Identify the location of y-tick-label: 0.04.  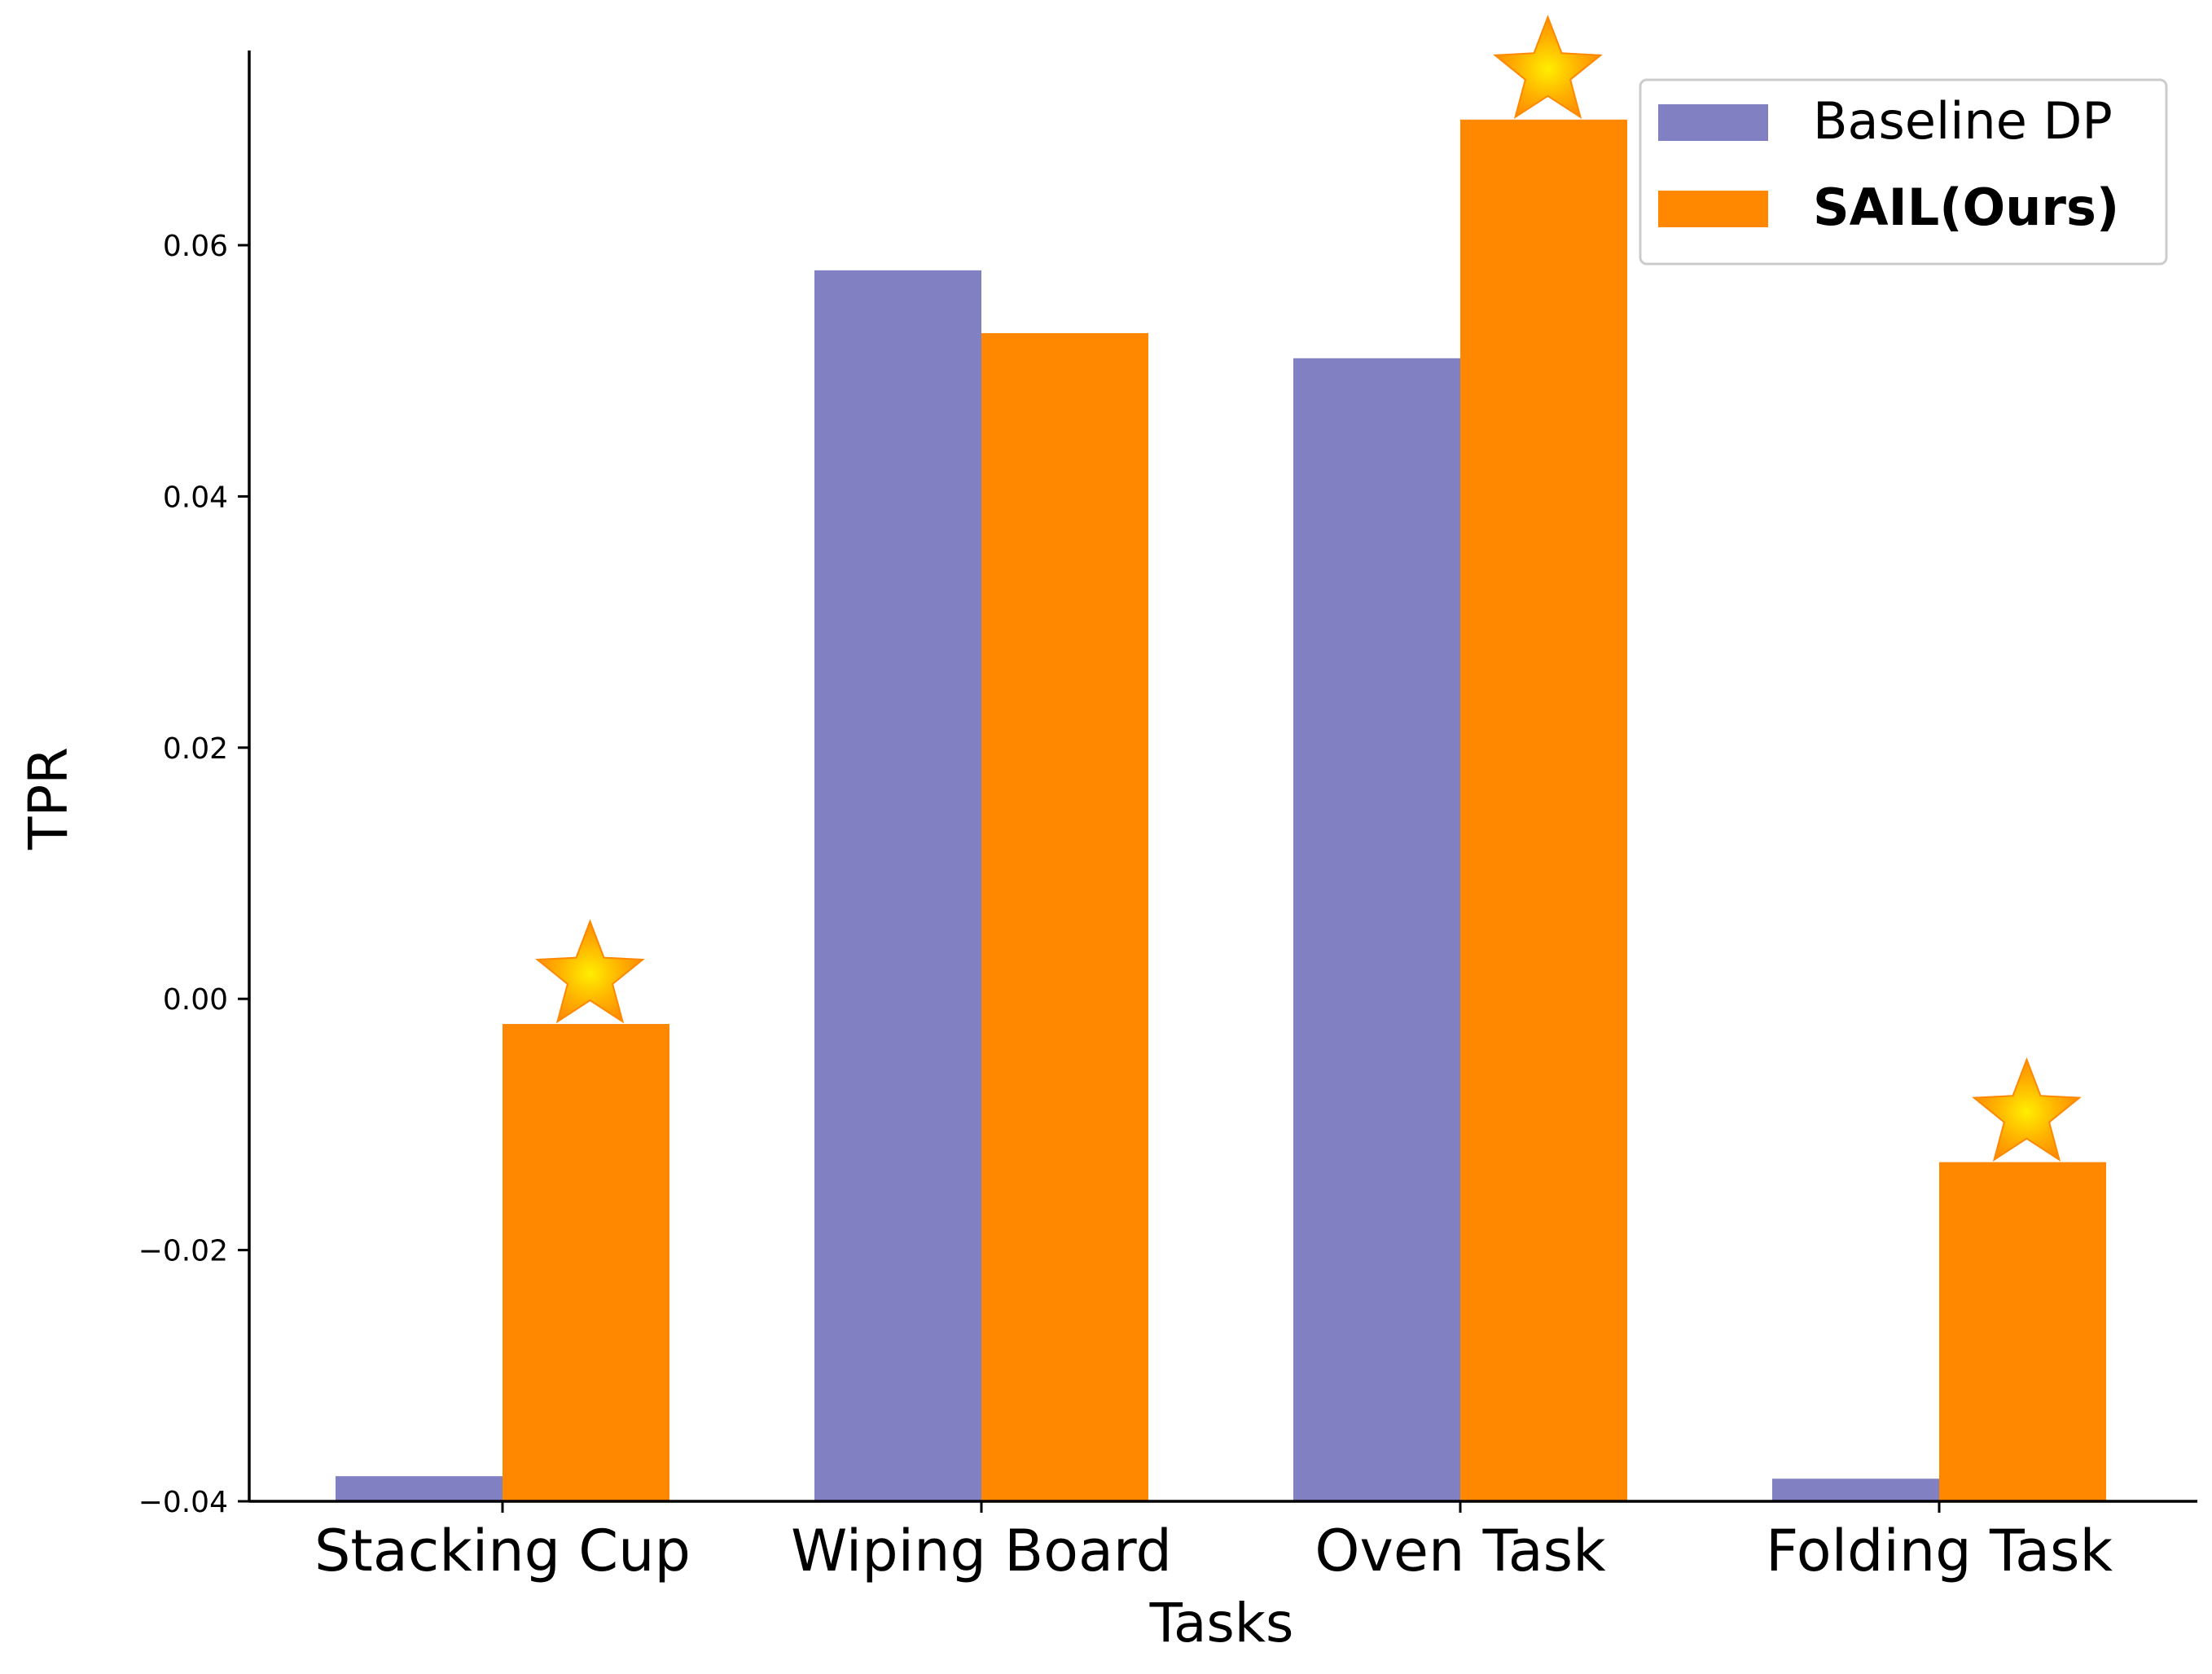
(196, 498).